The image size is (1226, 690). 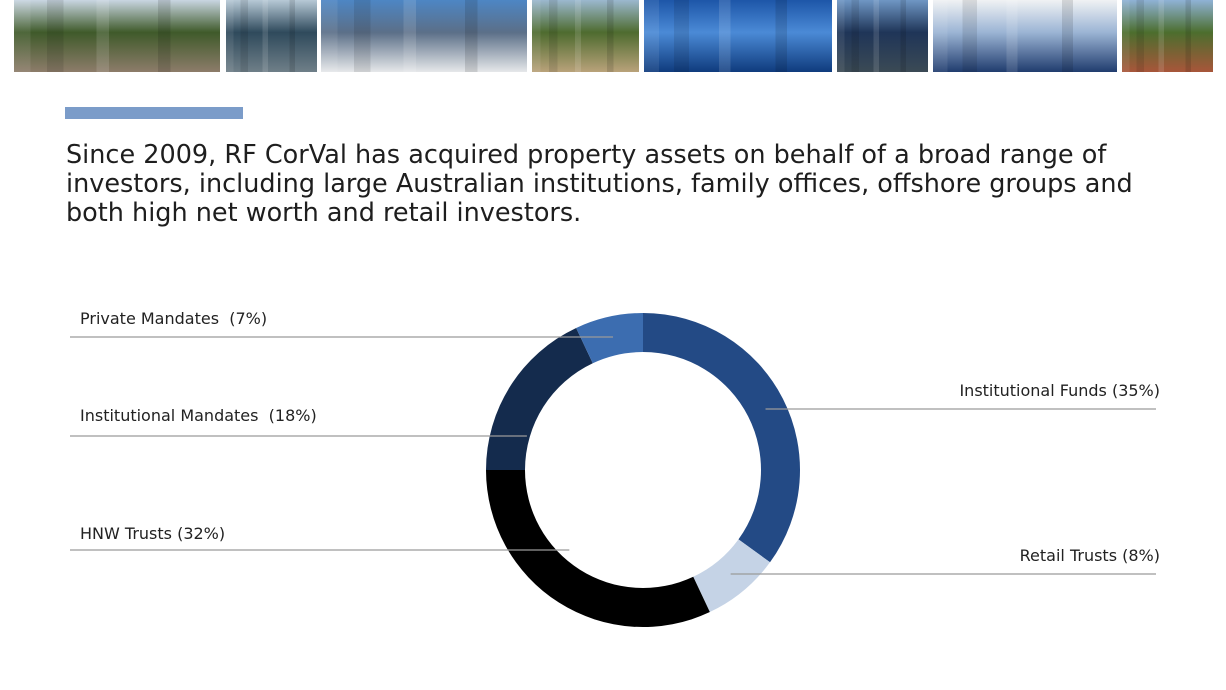 I want to click on white-facade-photo, so click(x=424, y=36).